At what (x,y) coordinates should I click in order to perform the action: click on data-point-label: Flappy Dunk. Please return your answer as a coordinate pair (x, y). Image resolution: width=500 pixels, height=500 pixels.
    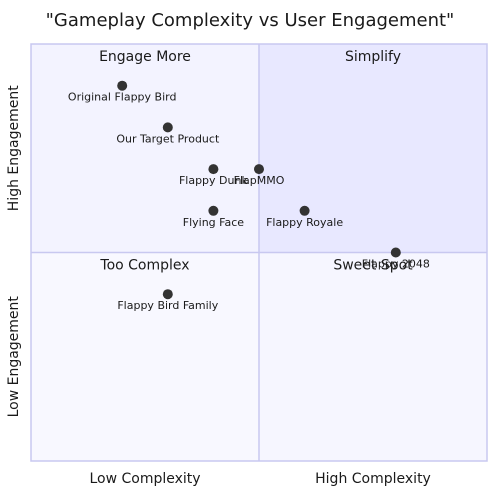
    Looking at the image, I should click on (214, 180).